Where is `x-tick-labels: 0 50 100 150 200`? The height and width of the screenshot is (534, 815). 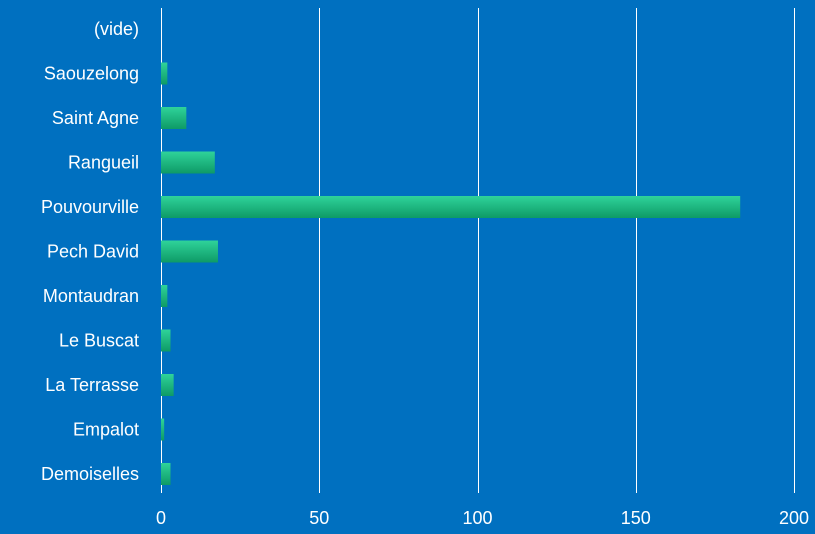 x-tick-labels: 0 50 100 150 200 is located at coordinates (482, 518).